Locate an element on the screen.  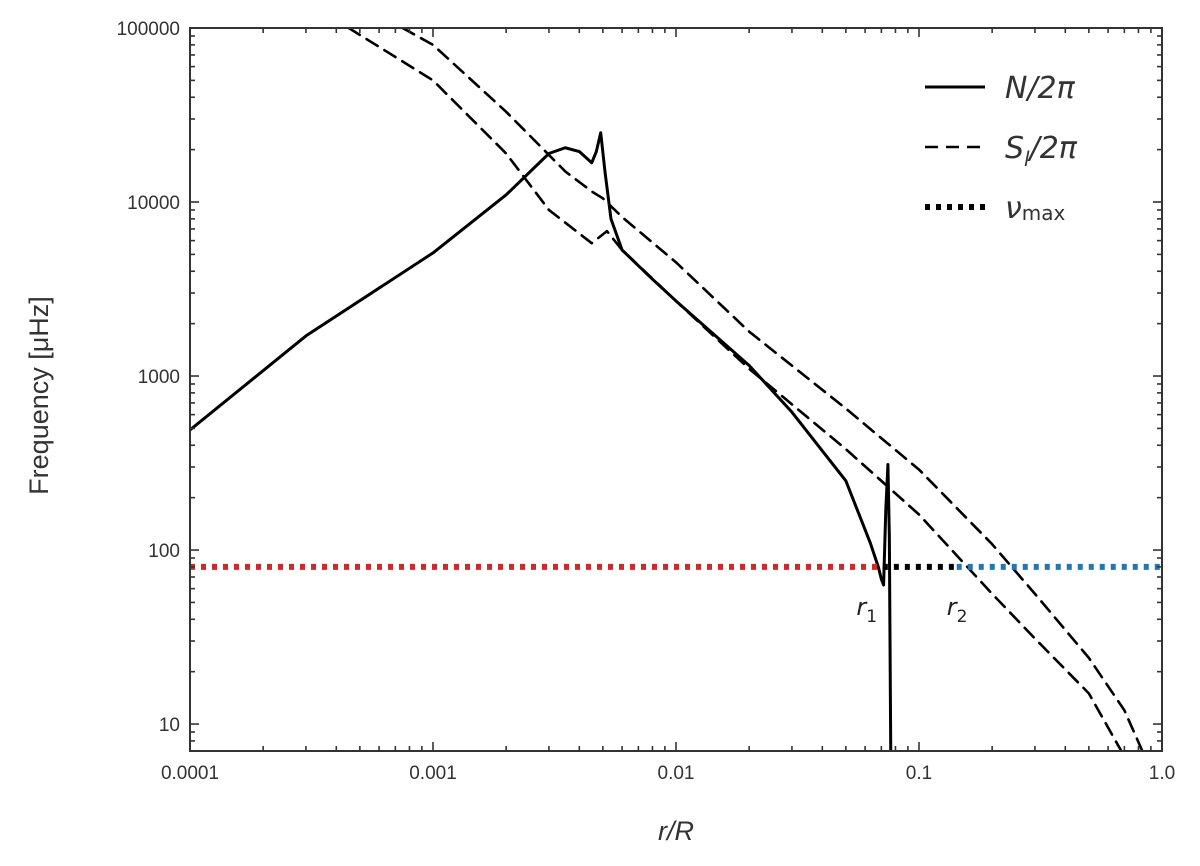
legend-label-N: N/2π is located at coordinates (1040, 88).